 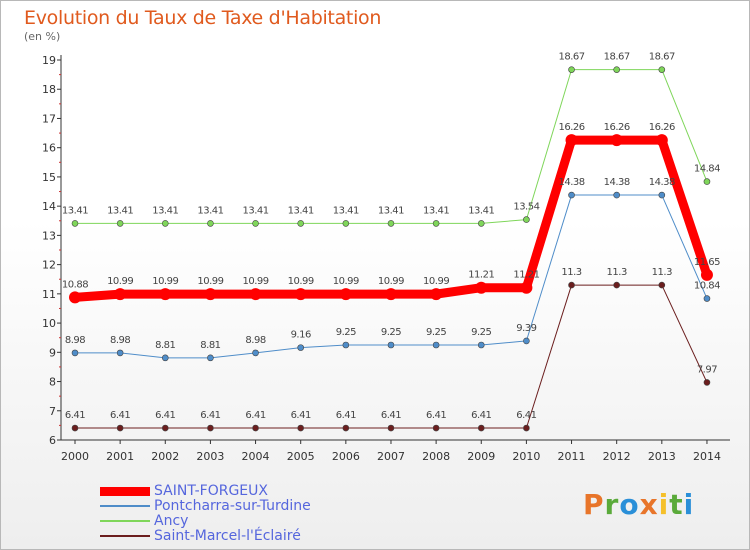 What do you see at coordinates (689, 504) in the screenshot?
I see `logo-letter: i` at bounding box center [689, 504].